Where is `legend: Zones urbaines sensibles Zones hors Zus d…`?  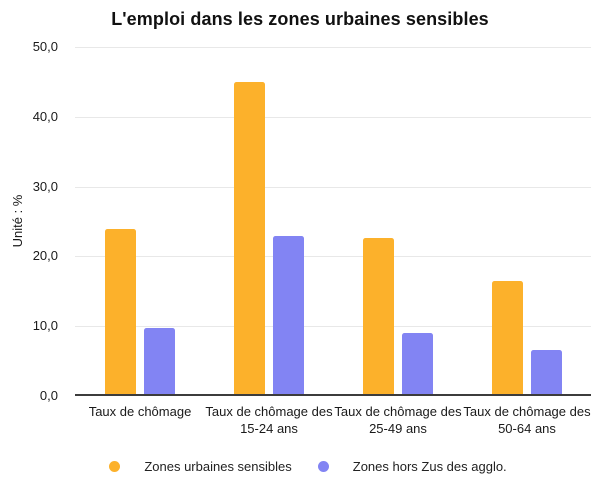 legend: Zones urbaines sensibles Zones hors Zus d… is located at coordinates (308, 466).